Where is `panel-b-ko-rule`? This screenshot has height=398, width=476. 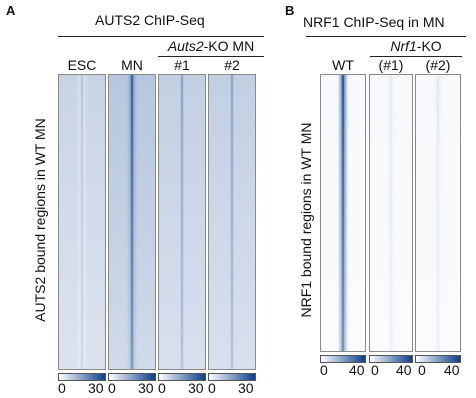
panel-b-ko-rule is located at coordinates (416, 56).